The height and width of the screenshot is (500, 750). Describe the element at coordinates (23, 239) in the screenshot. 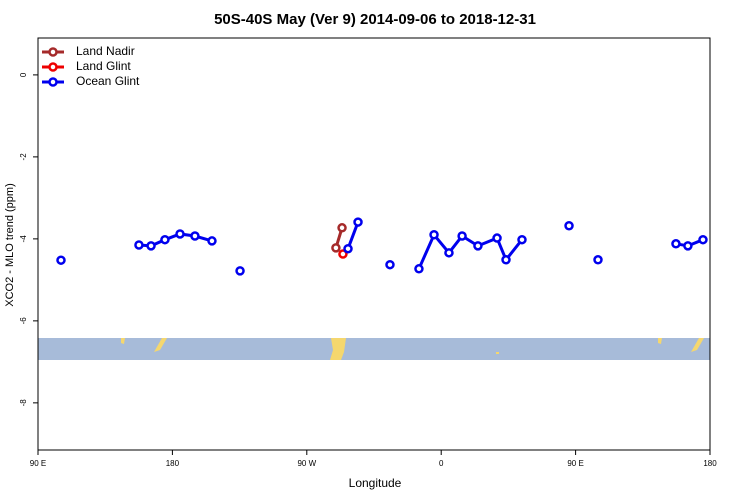

I see `y-tick-label: -4` at that location.